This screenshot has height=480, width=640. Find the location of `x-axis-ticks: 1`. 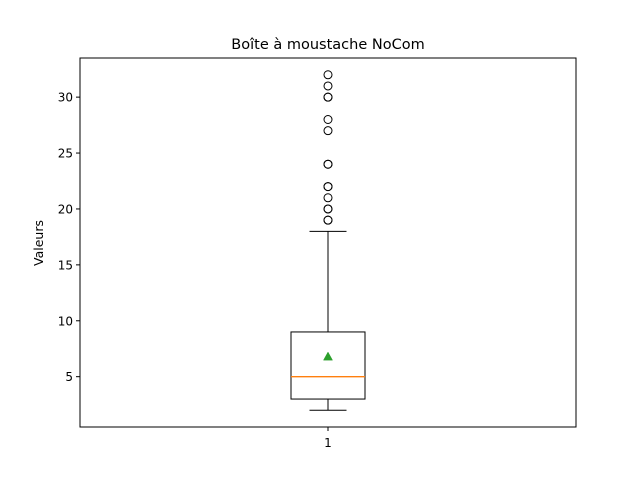

x-axis-ticks: 1 is located at coordinates (328, 438).